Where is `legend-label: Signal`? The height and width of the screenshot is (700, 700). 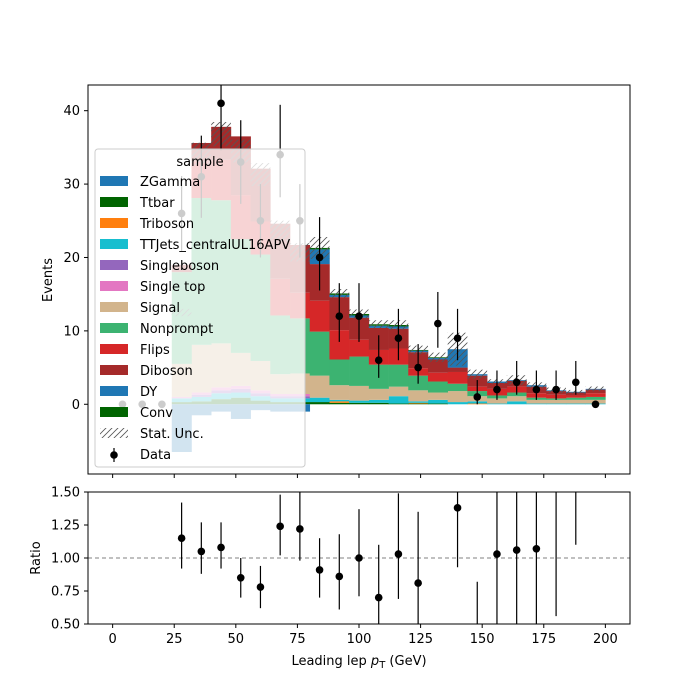
legend-label: Signal is located at coordinates (160, 308).